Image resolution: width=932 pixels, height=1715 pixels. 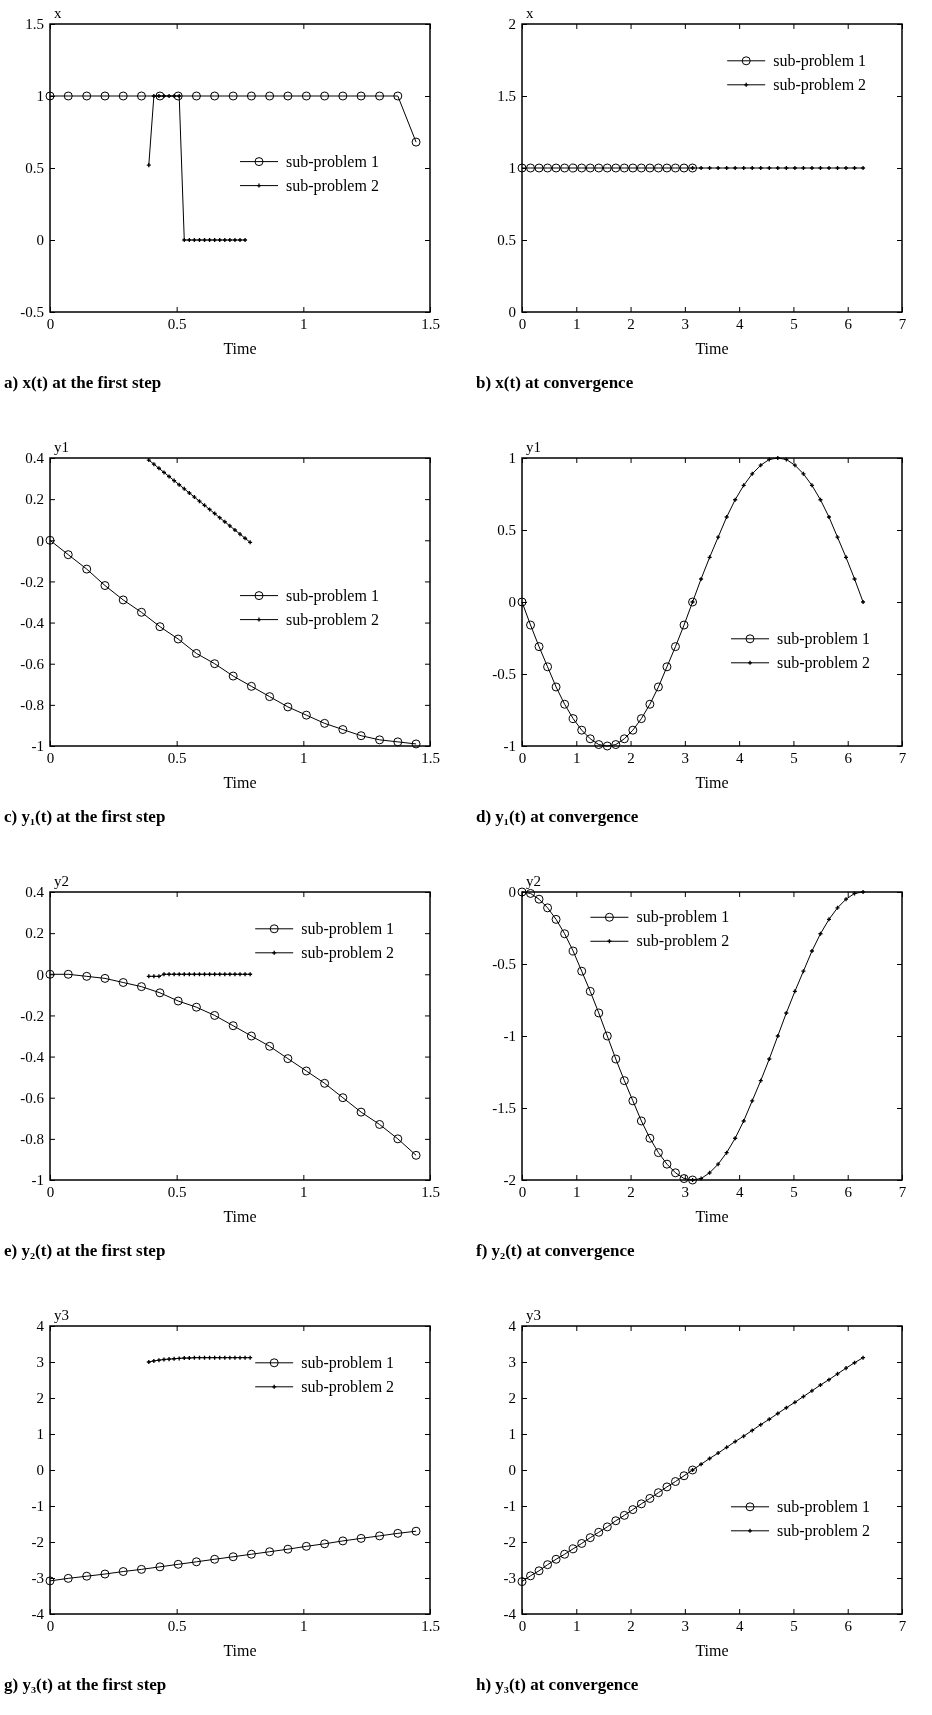 What do you see at coordinates (85, 1250) in the screenshot?
I see `text: e) y₂(t) at the first step` at bounding box center [85, 1250].